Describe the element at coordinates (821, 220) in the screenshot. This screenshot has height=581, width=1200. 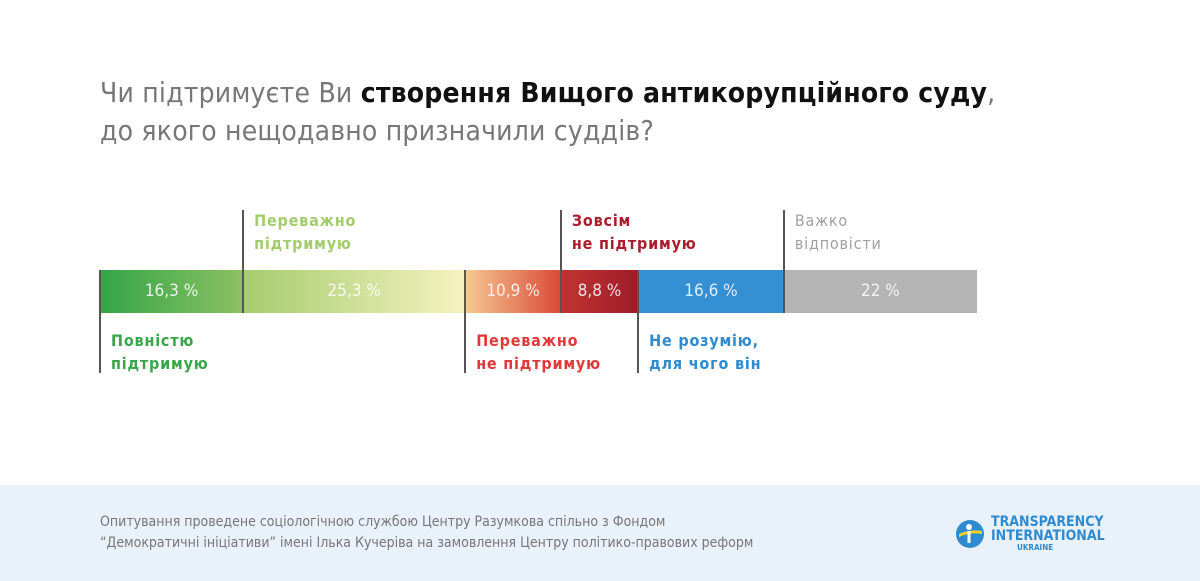
I see `category-label-line: Важко` at that location.